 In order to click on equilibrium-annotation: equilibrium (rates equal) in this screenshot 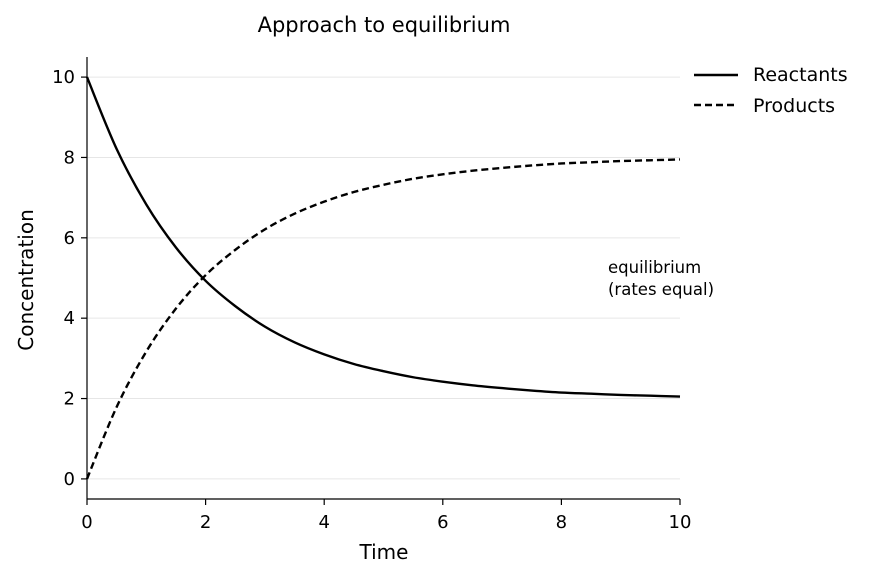, I will do `click(661, 278)`.